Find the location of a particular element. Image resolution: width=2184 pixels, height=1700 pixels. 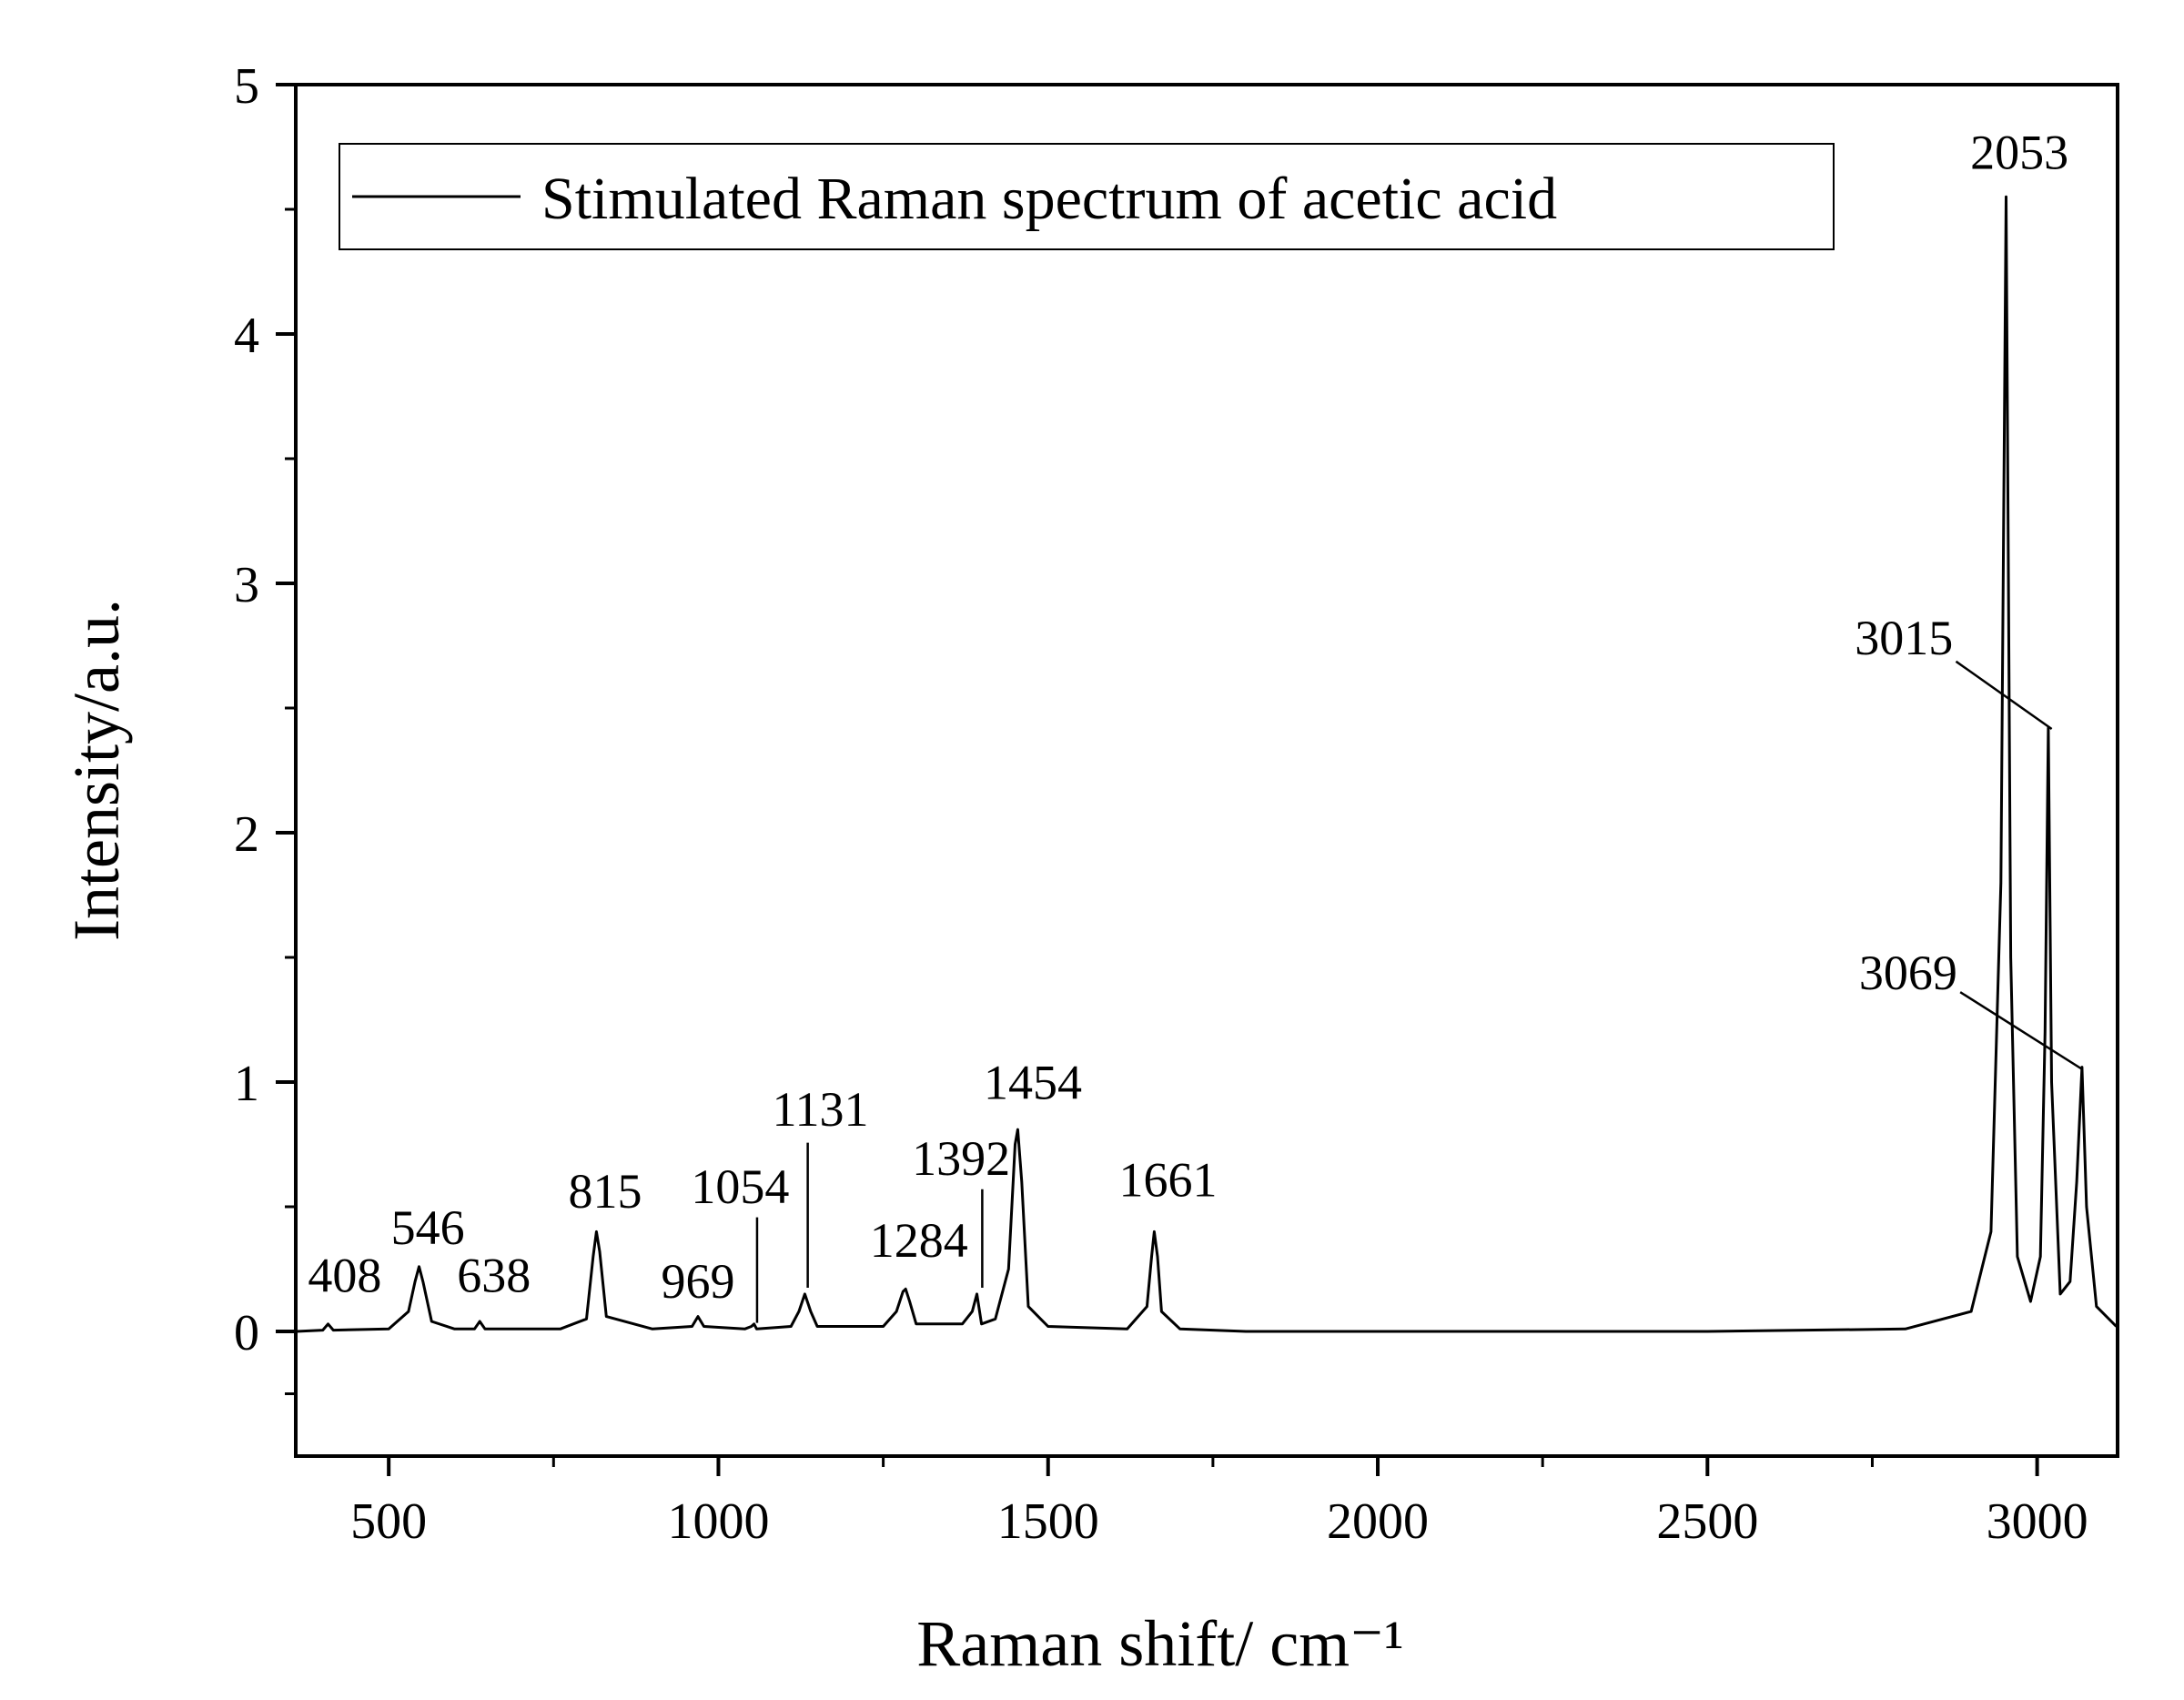

peak-label: 1131 is located at coordinates (821, 1109).